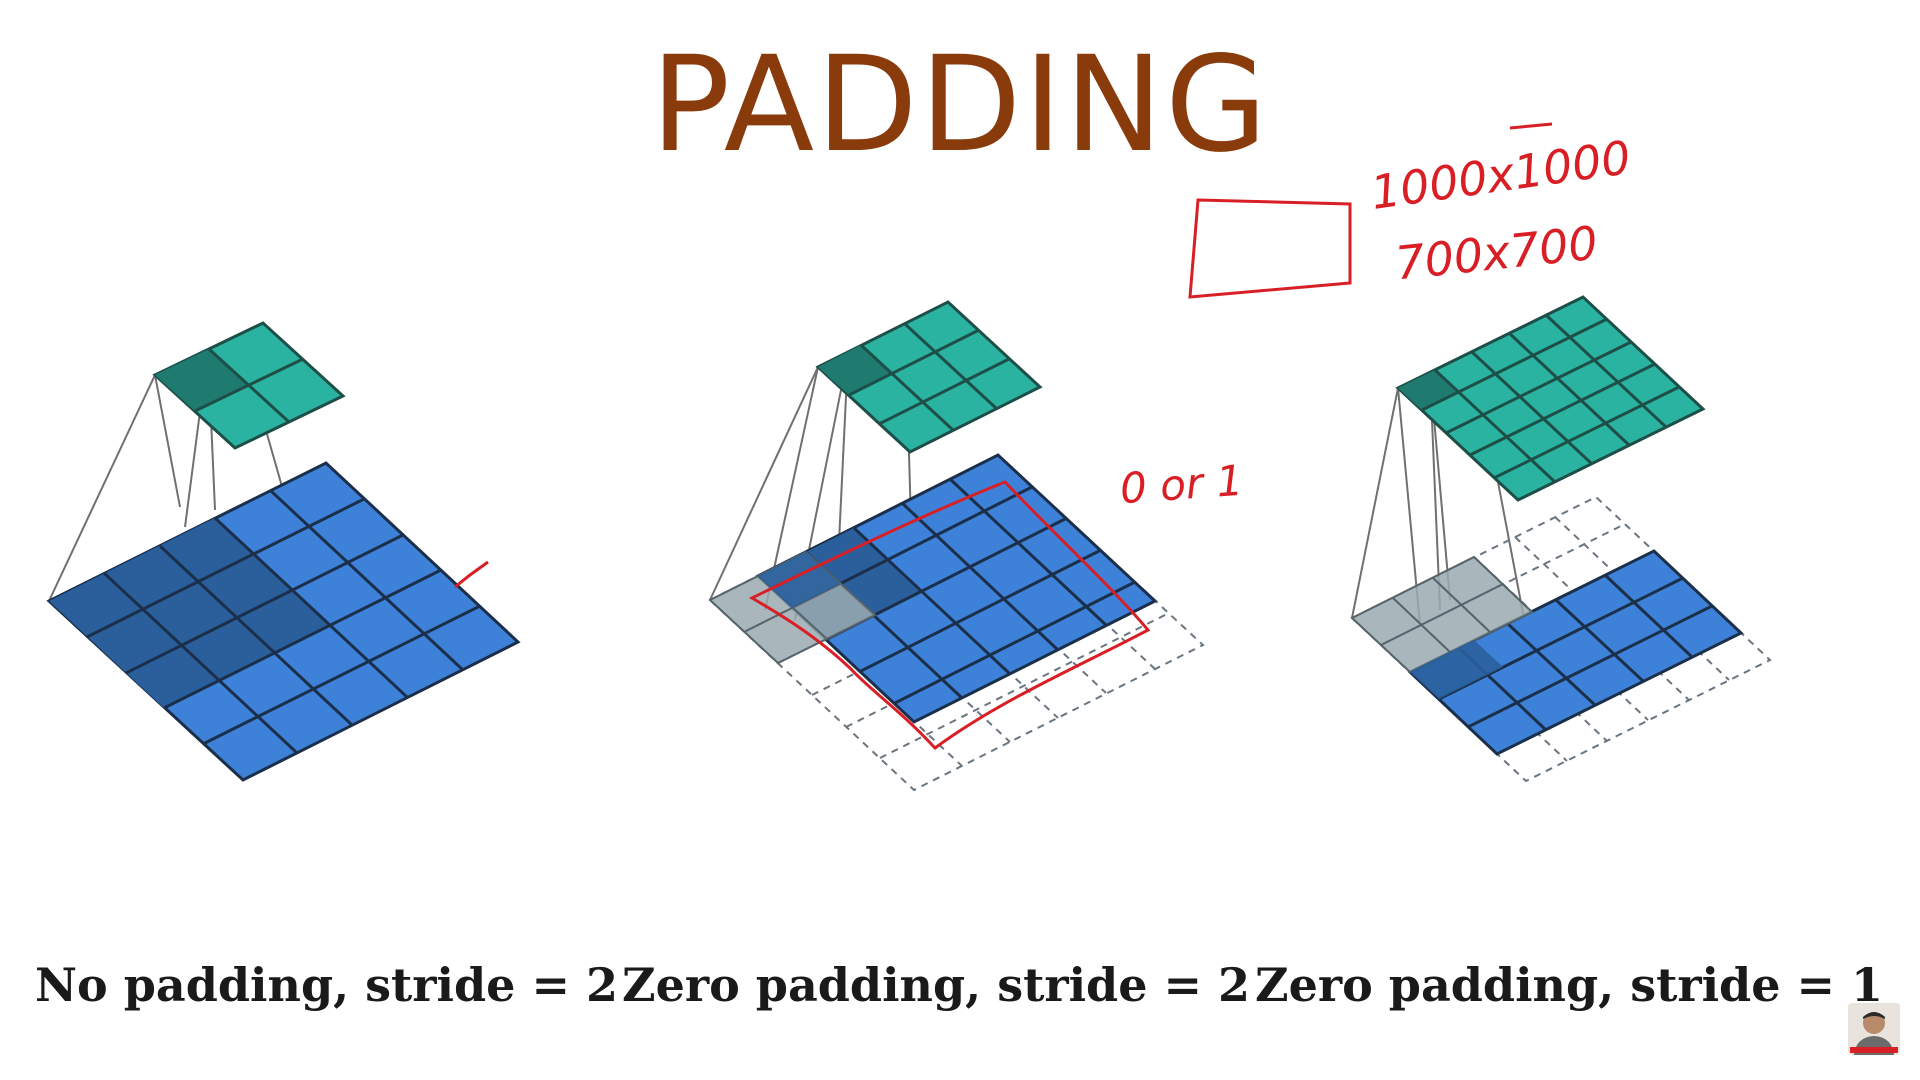 This screenshot has height=1080, width=1920. Describe the element at coordinates (471, 574) in the screenshot. I see `annotation-tick` at that location.